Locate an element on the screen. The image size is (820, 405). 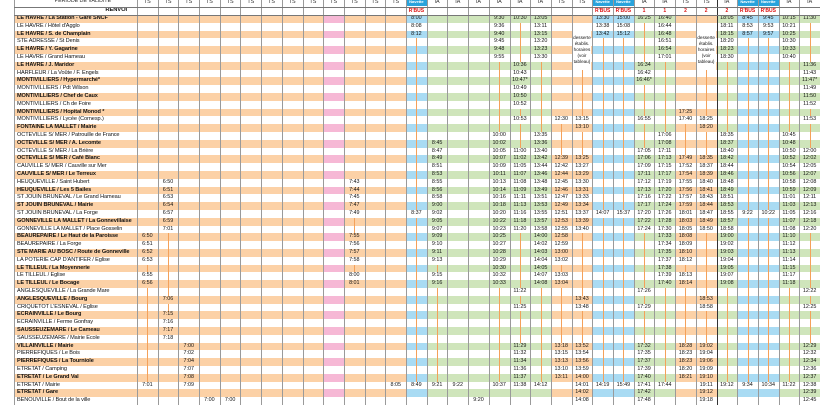
time-cell: 17:22 is located at coordinates (665, 197).